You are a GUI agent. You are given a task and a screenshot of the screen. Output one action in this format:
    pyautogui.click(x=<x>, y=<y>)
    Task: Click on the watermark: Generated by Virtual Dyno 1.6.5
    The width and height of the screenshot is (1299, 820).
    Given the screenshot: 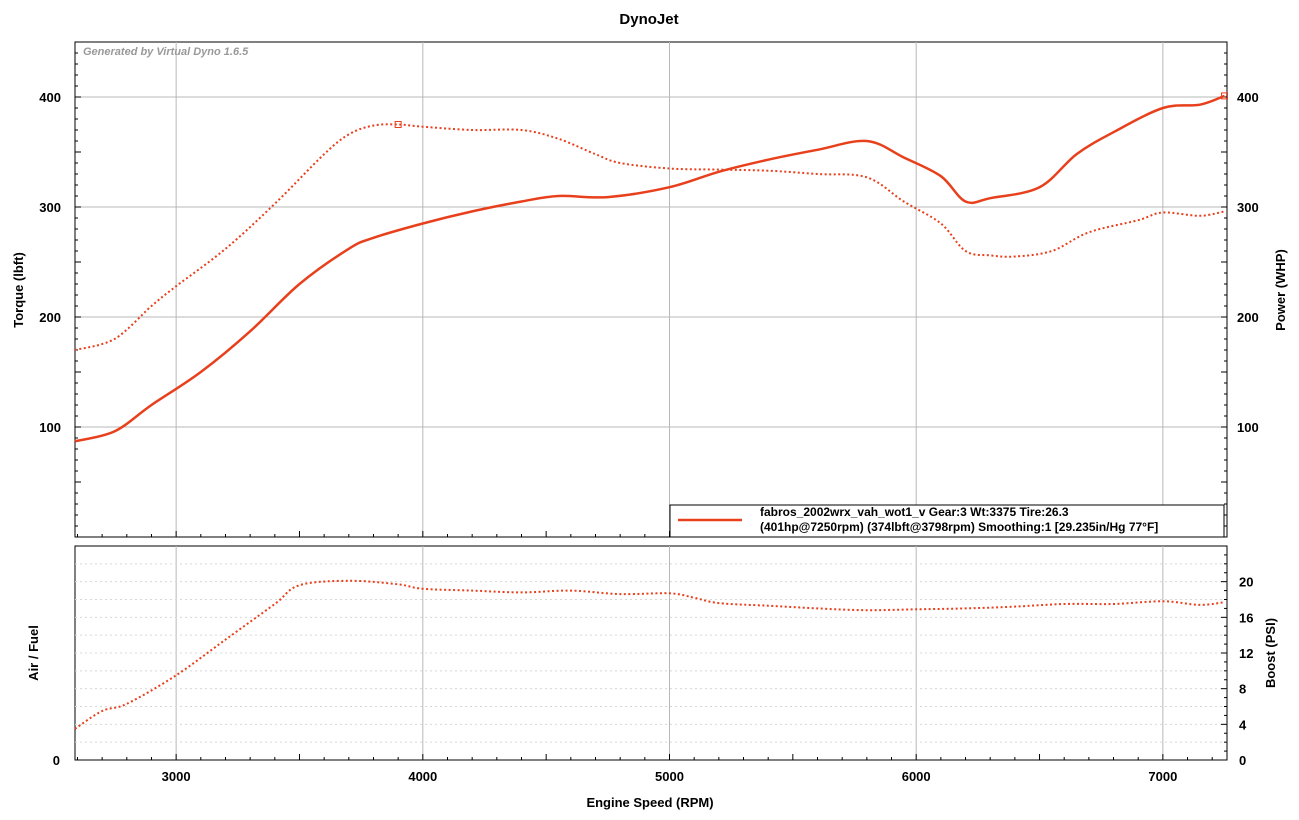 What is the action you would take?
    pyautogui.click(x=166, y=52)
    